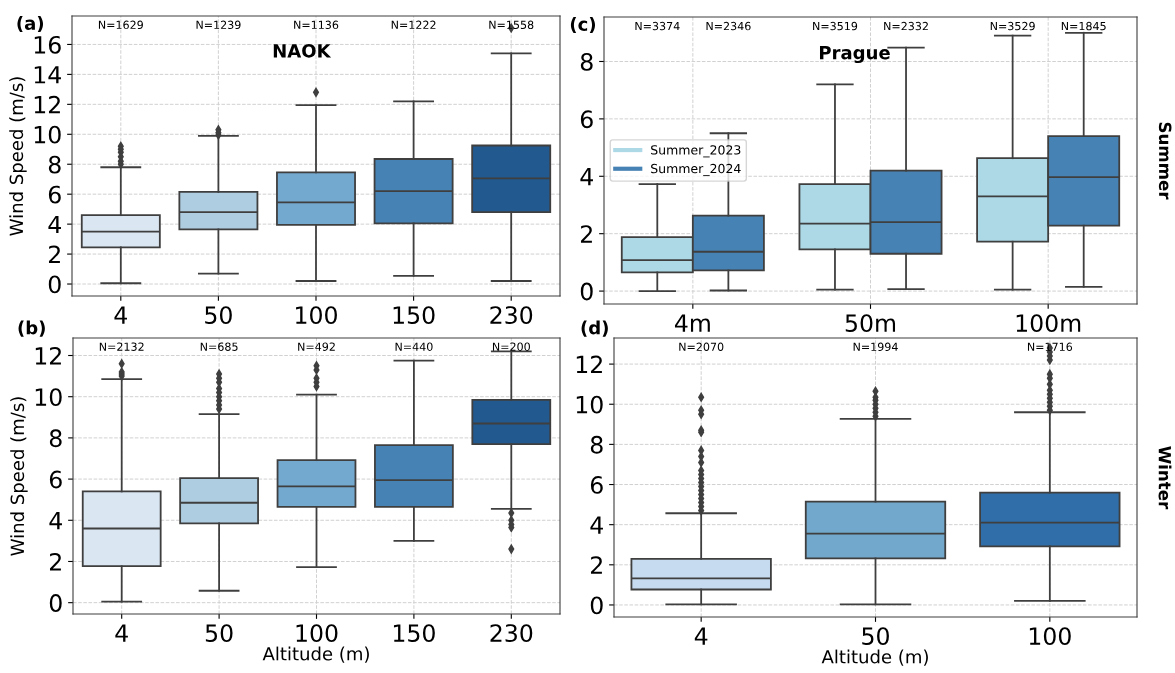  I want to click on x-tick-label: 4m, so click(692, 323).